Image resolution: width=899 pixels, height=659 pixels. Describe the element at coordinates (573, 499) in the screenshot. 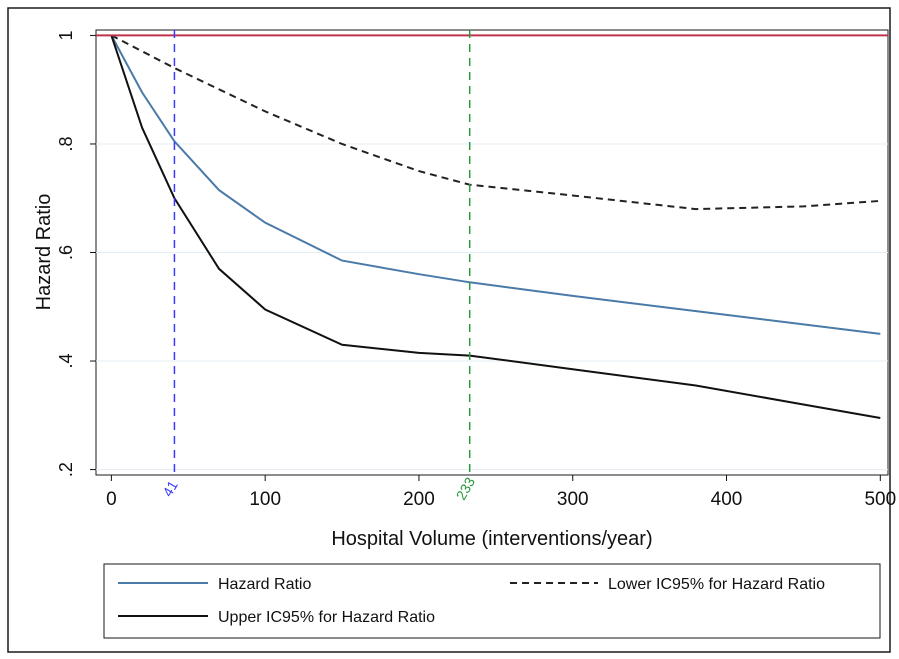

I see `x-tick-label-3: 300` at that location.